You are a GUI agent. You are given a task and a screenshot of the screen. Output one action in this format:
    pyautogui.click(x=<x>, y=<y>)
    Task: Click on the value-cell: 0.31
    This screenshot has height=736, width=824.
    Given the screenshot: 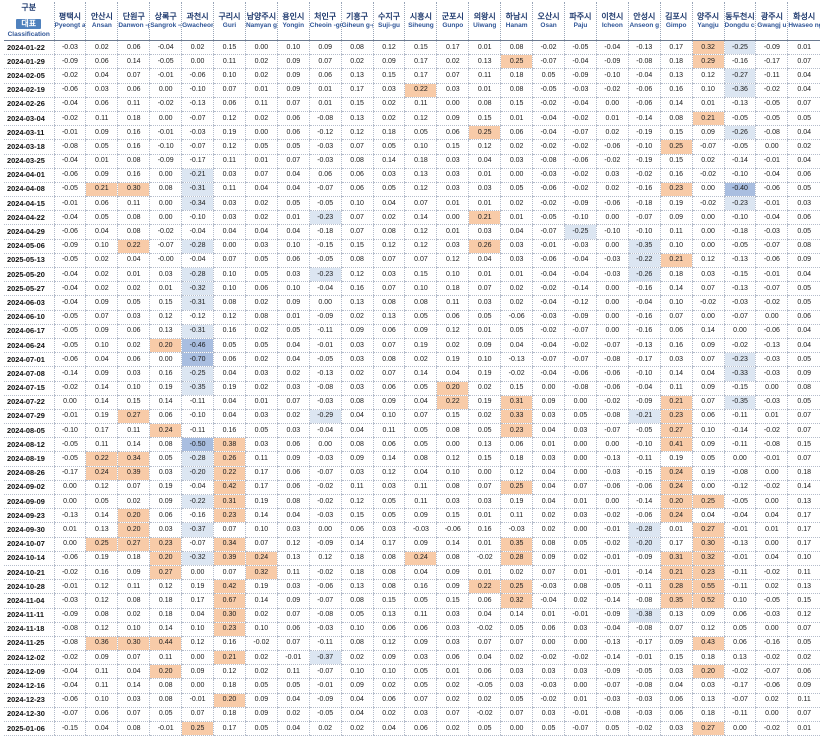 What is the action you would take?
    pyautogui.click(x=516, y=402)
    